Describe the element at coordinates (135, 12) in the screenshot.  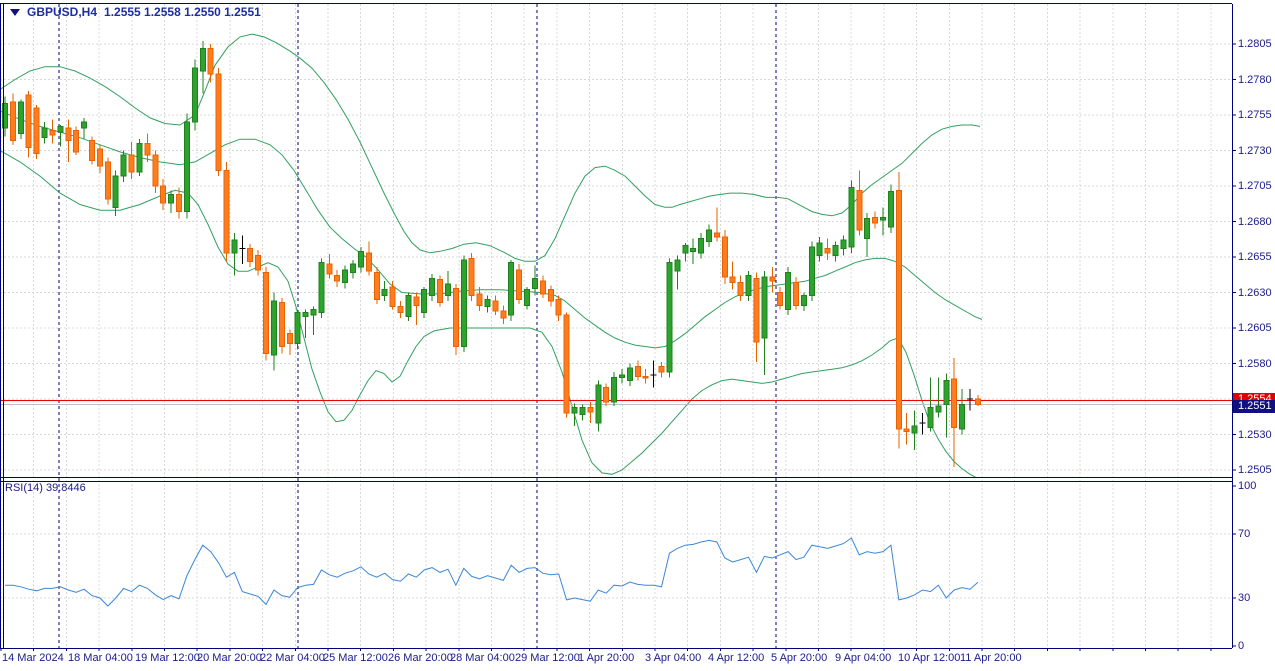
I see `chart-title: GBPUSD,H4 1.2555 1.2558 1.2550 1.2551` at that location.